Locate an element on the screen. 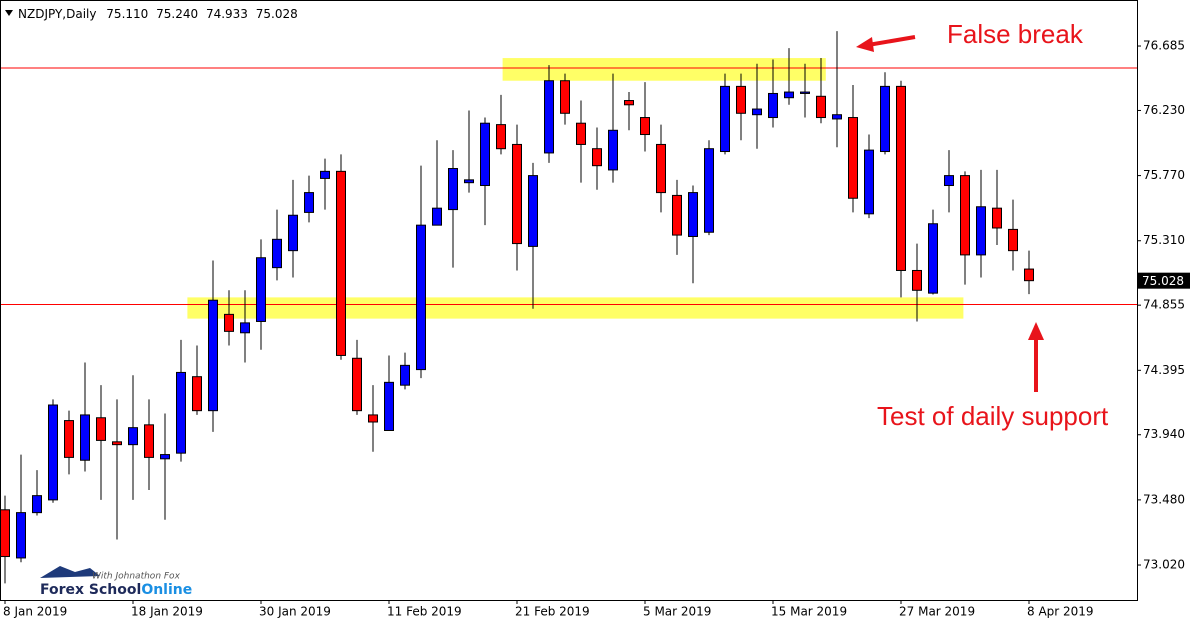 The width and height of the screenshot is (1200, 627). chart-title: NZDJPY,Daily 75.110 75.240 74.933 75.028 is located at coordinates (158, 14).